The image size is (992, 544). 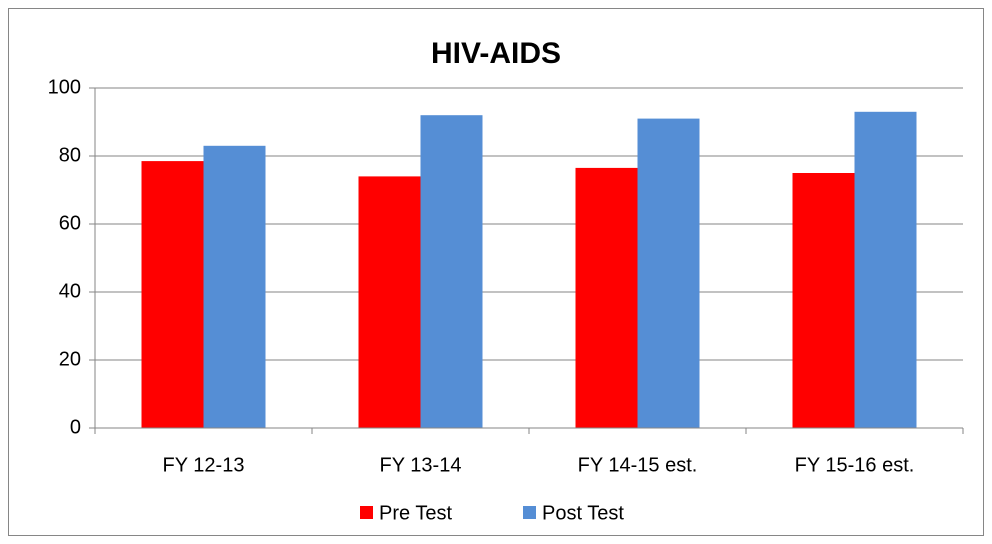 I want to click on y-tick-label: 20, so click(x=70, y=359).